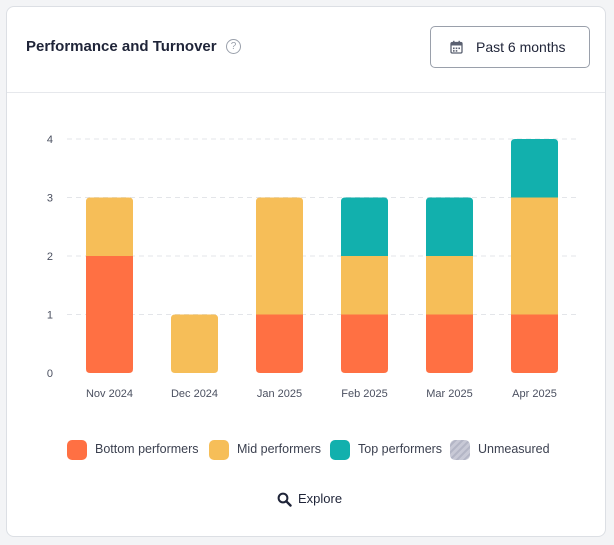  What do you see at coordinates (50, 316) in the screenshot?
I see `y-tick-label: 1` at bounding box center [50, 316].